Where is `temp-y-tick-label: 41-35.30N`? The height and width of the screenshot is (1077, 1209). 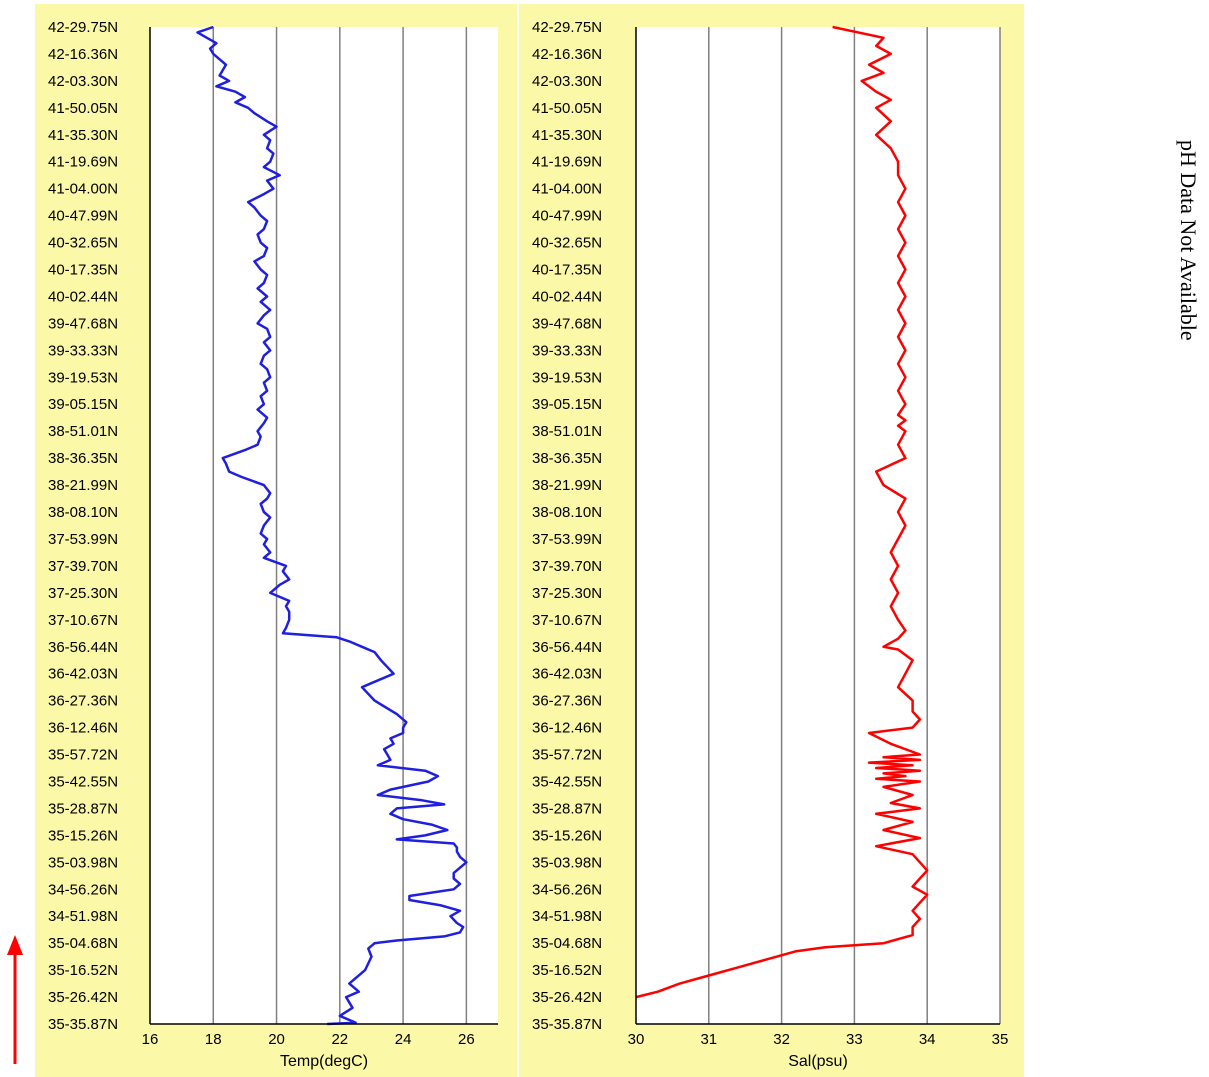 temp-y-tick-label: 41-35.30N is located at coordinates (83, 135).